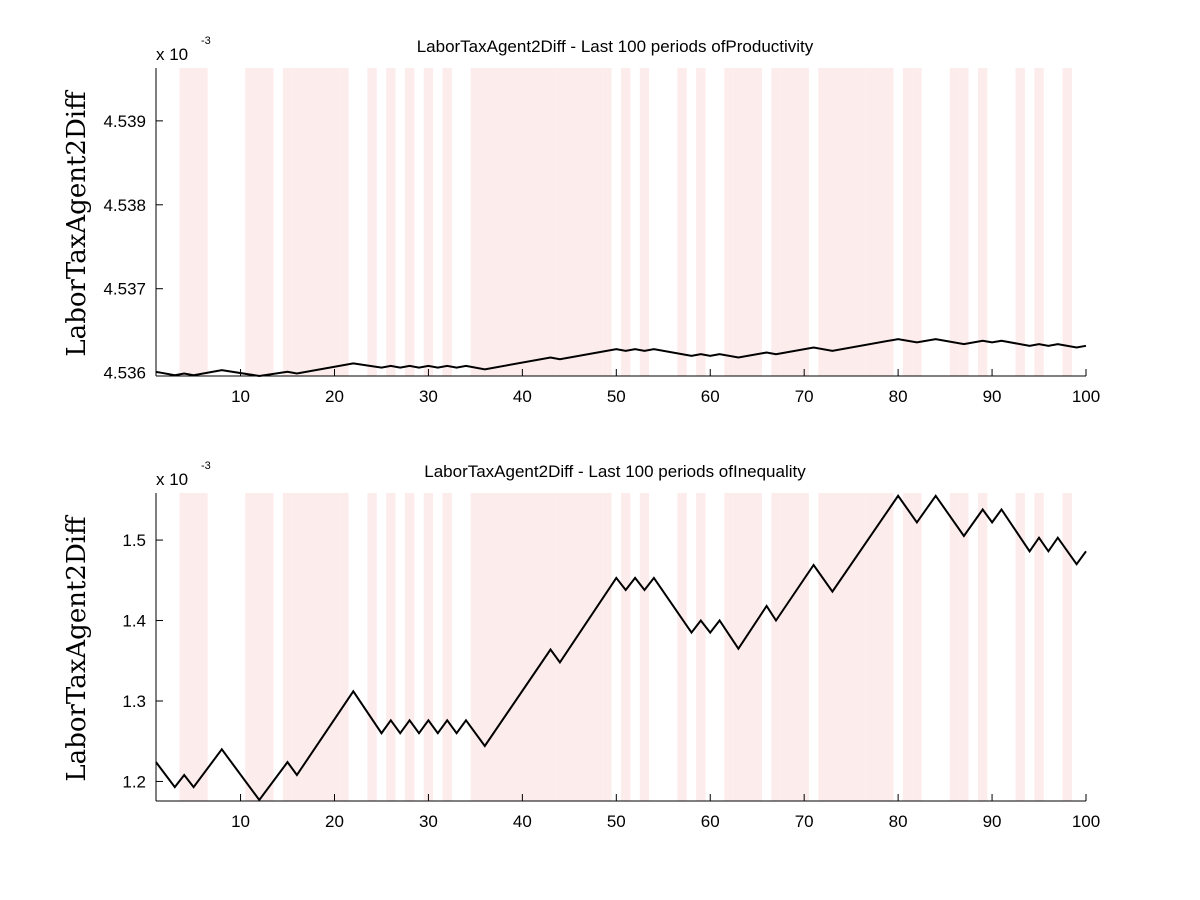 The width and height of the screenshot is (1200, 900). What do you see at coordinates (334, 396) in the screenshot?
I see `x-tick-label: 20` at bounding box center [334, 396].